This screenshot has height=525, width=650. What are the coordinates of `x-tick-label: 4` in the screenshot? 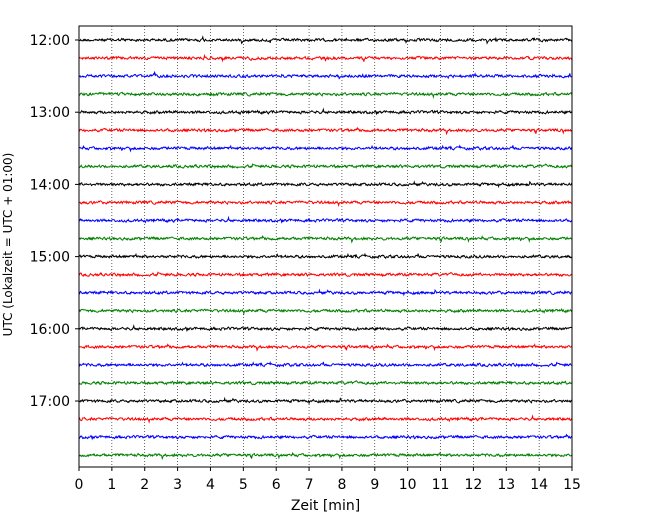 It's located at (210, 485).